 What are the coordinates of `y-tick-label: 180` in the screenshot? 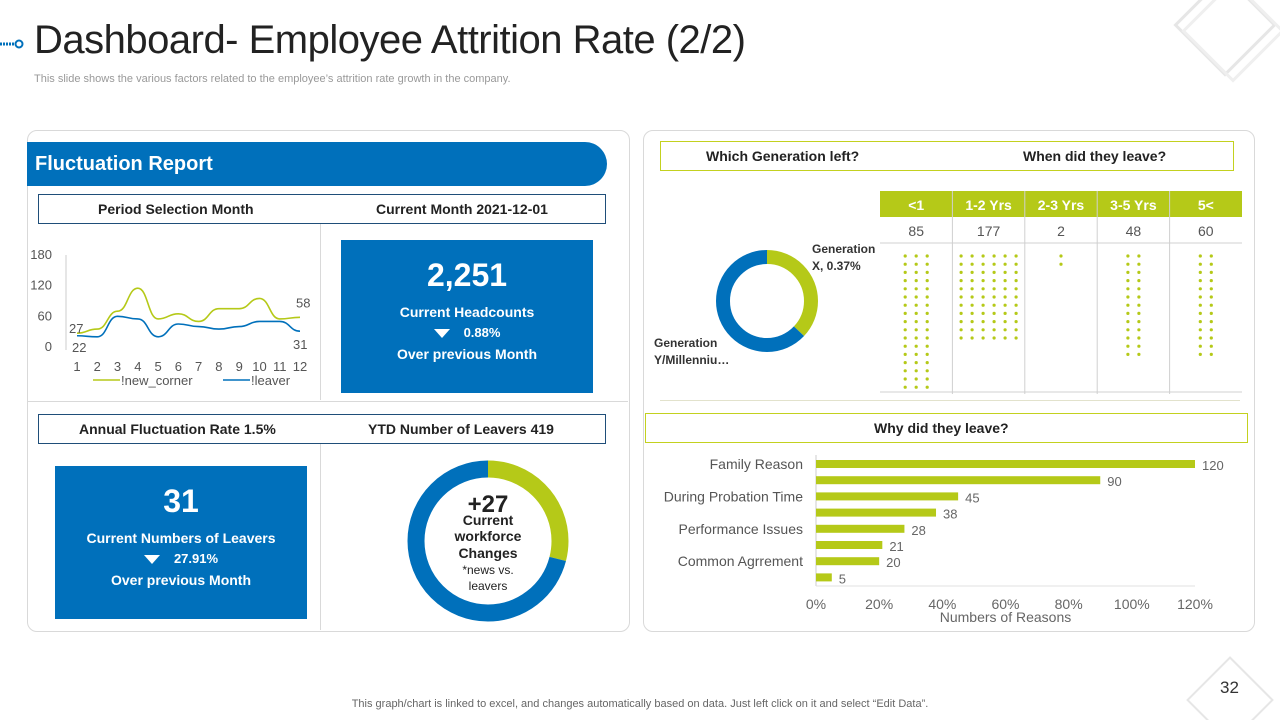 It's located at (41, 254).